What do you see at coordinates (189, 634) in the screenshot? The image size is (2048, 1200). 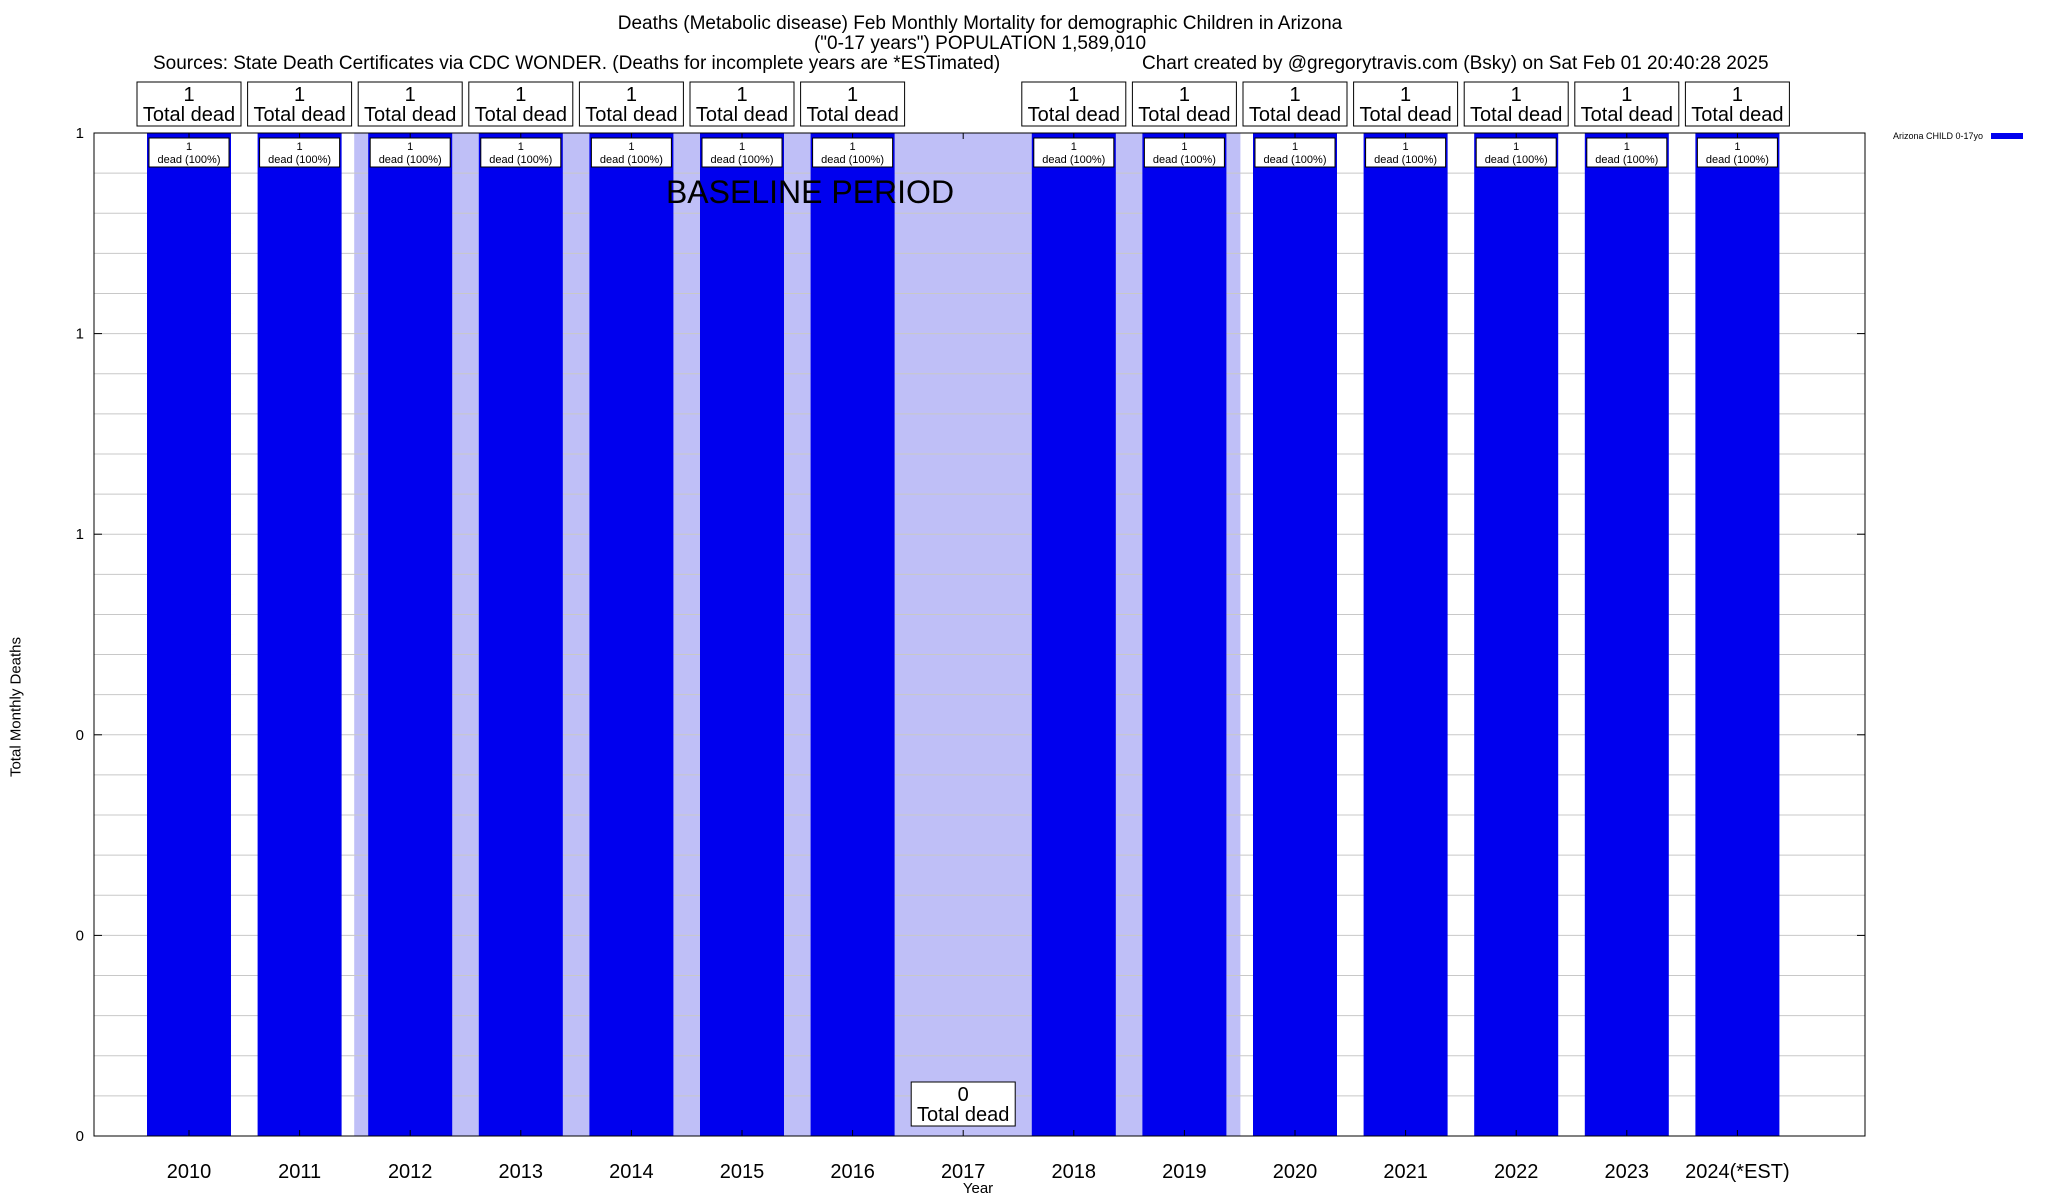 I see `bar-2010` at bounding box center [189, 634].